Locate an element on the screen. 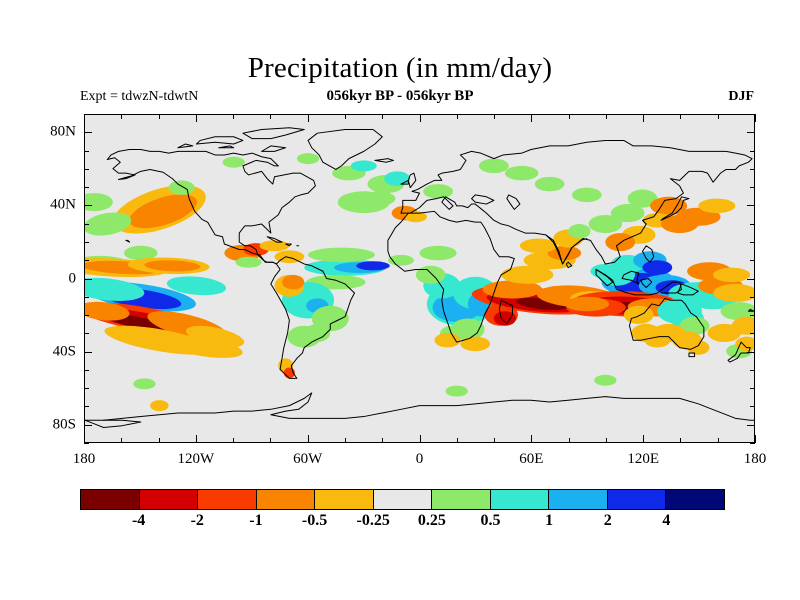 This screenshot has height=600, width=800. colorbar is located at coordinates (402, 499).